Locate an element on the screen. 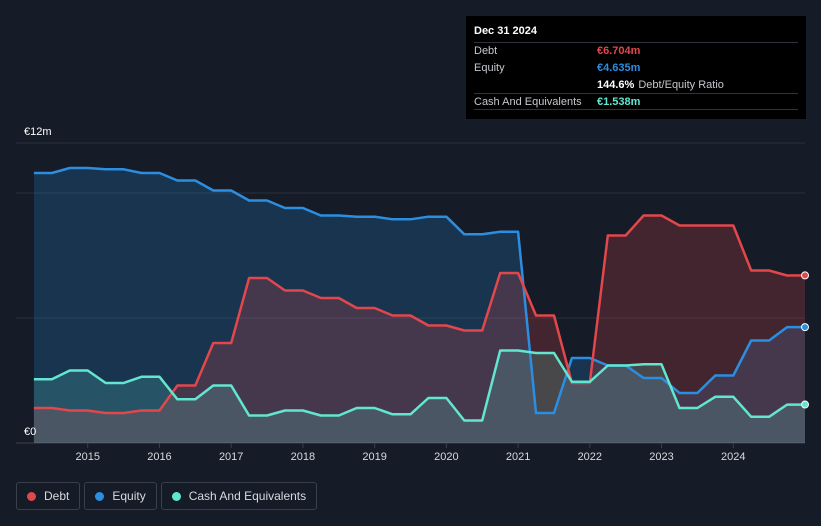 The image size is (821, 526). legend-label-debt: Debt is located at coordinates (57, 496).